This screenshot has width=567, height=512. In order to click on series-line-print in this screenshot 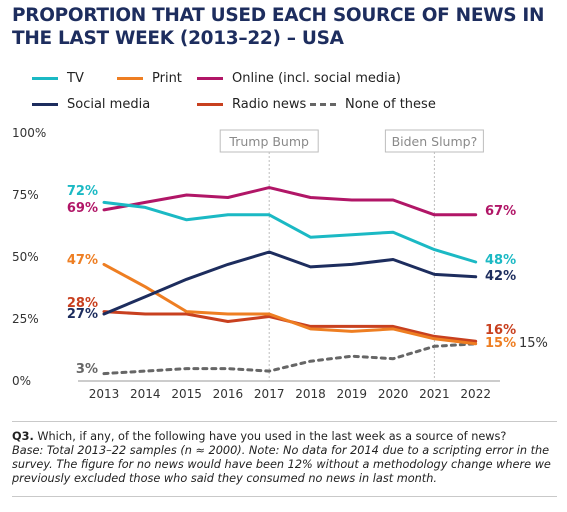, I will do `click(290, 304)`.